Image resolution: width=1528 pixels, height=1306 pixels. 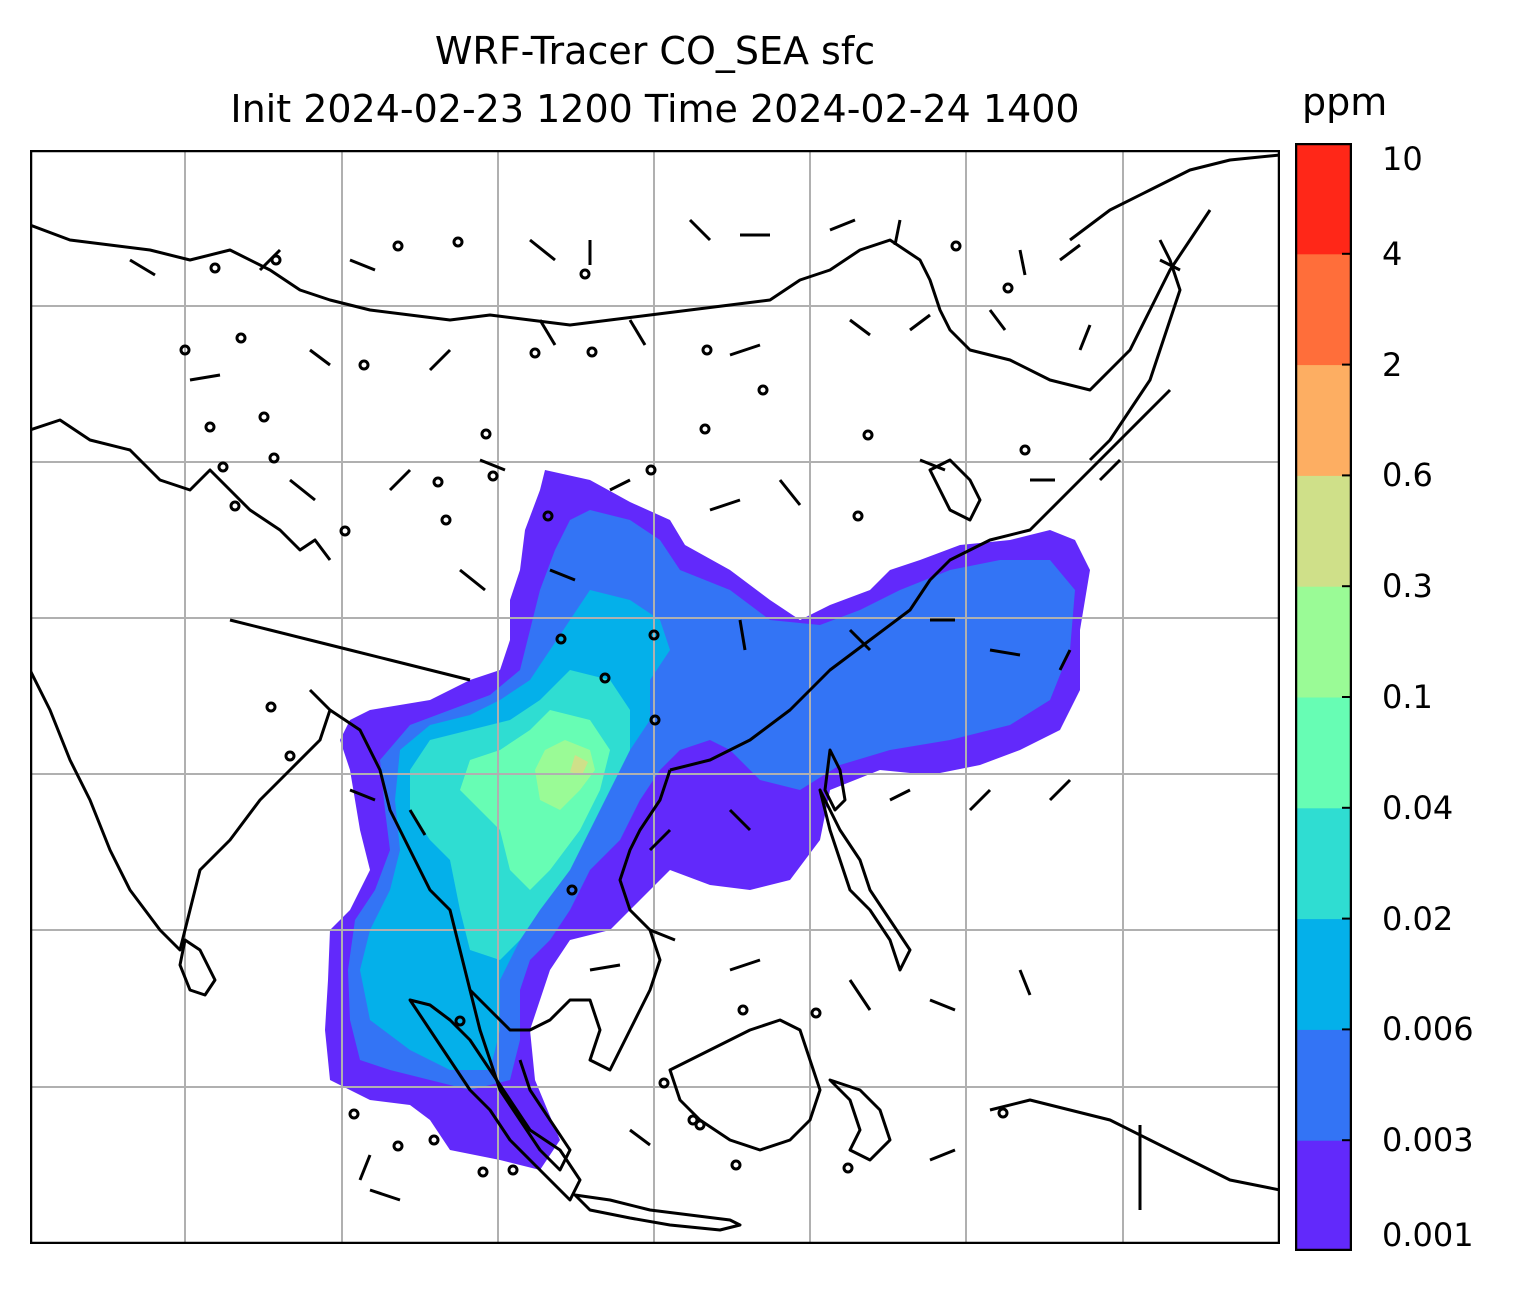 What do you see at coordinates (1428, 1029) in the screenshot?
I see `colorbar-tick-label: 0.006` at bounding box center [1428, 1029].